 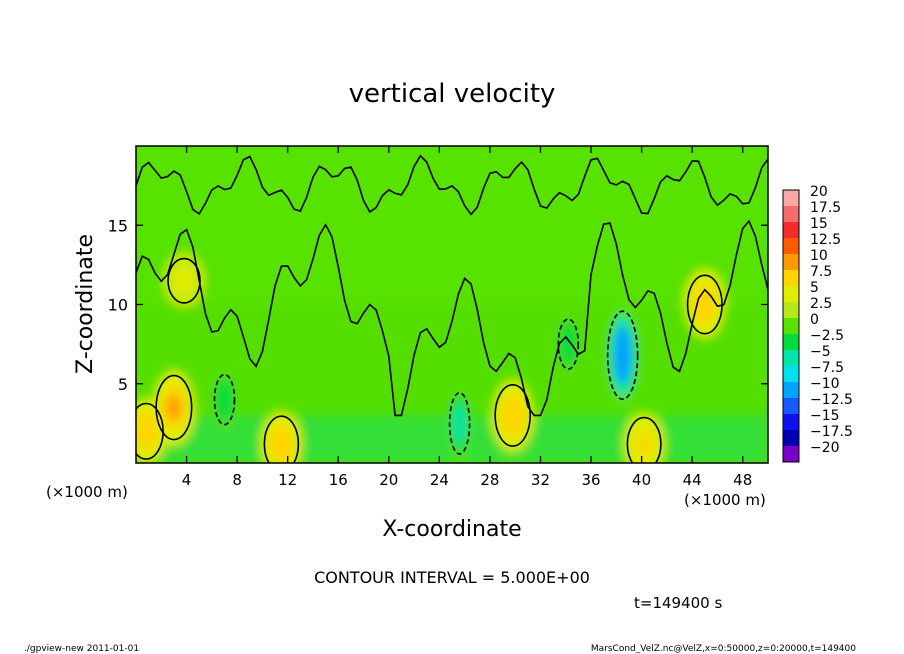 I want to click on x-tick-label: 28, so click(x=489, y=480).